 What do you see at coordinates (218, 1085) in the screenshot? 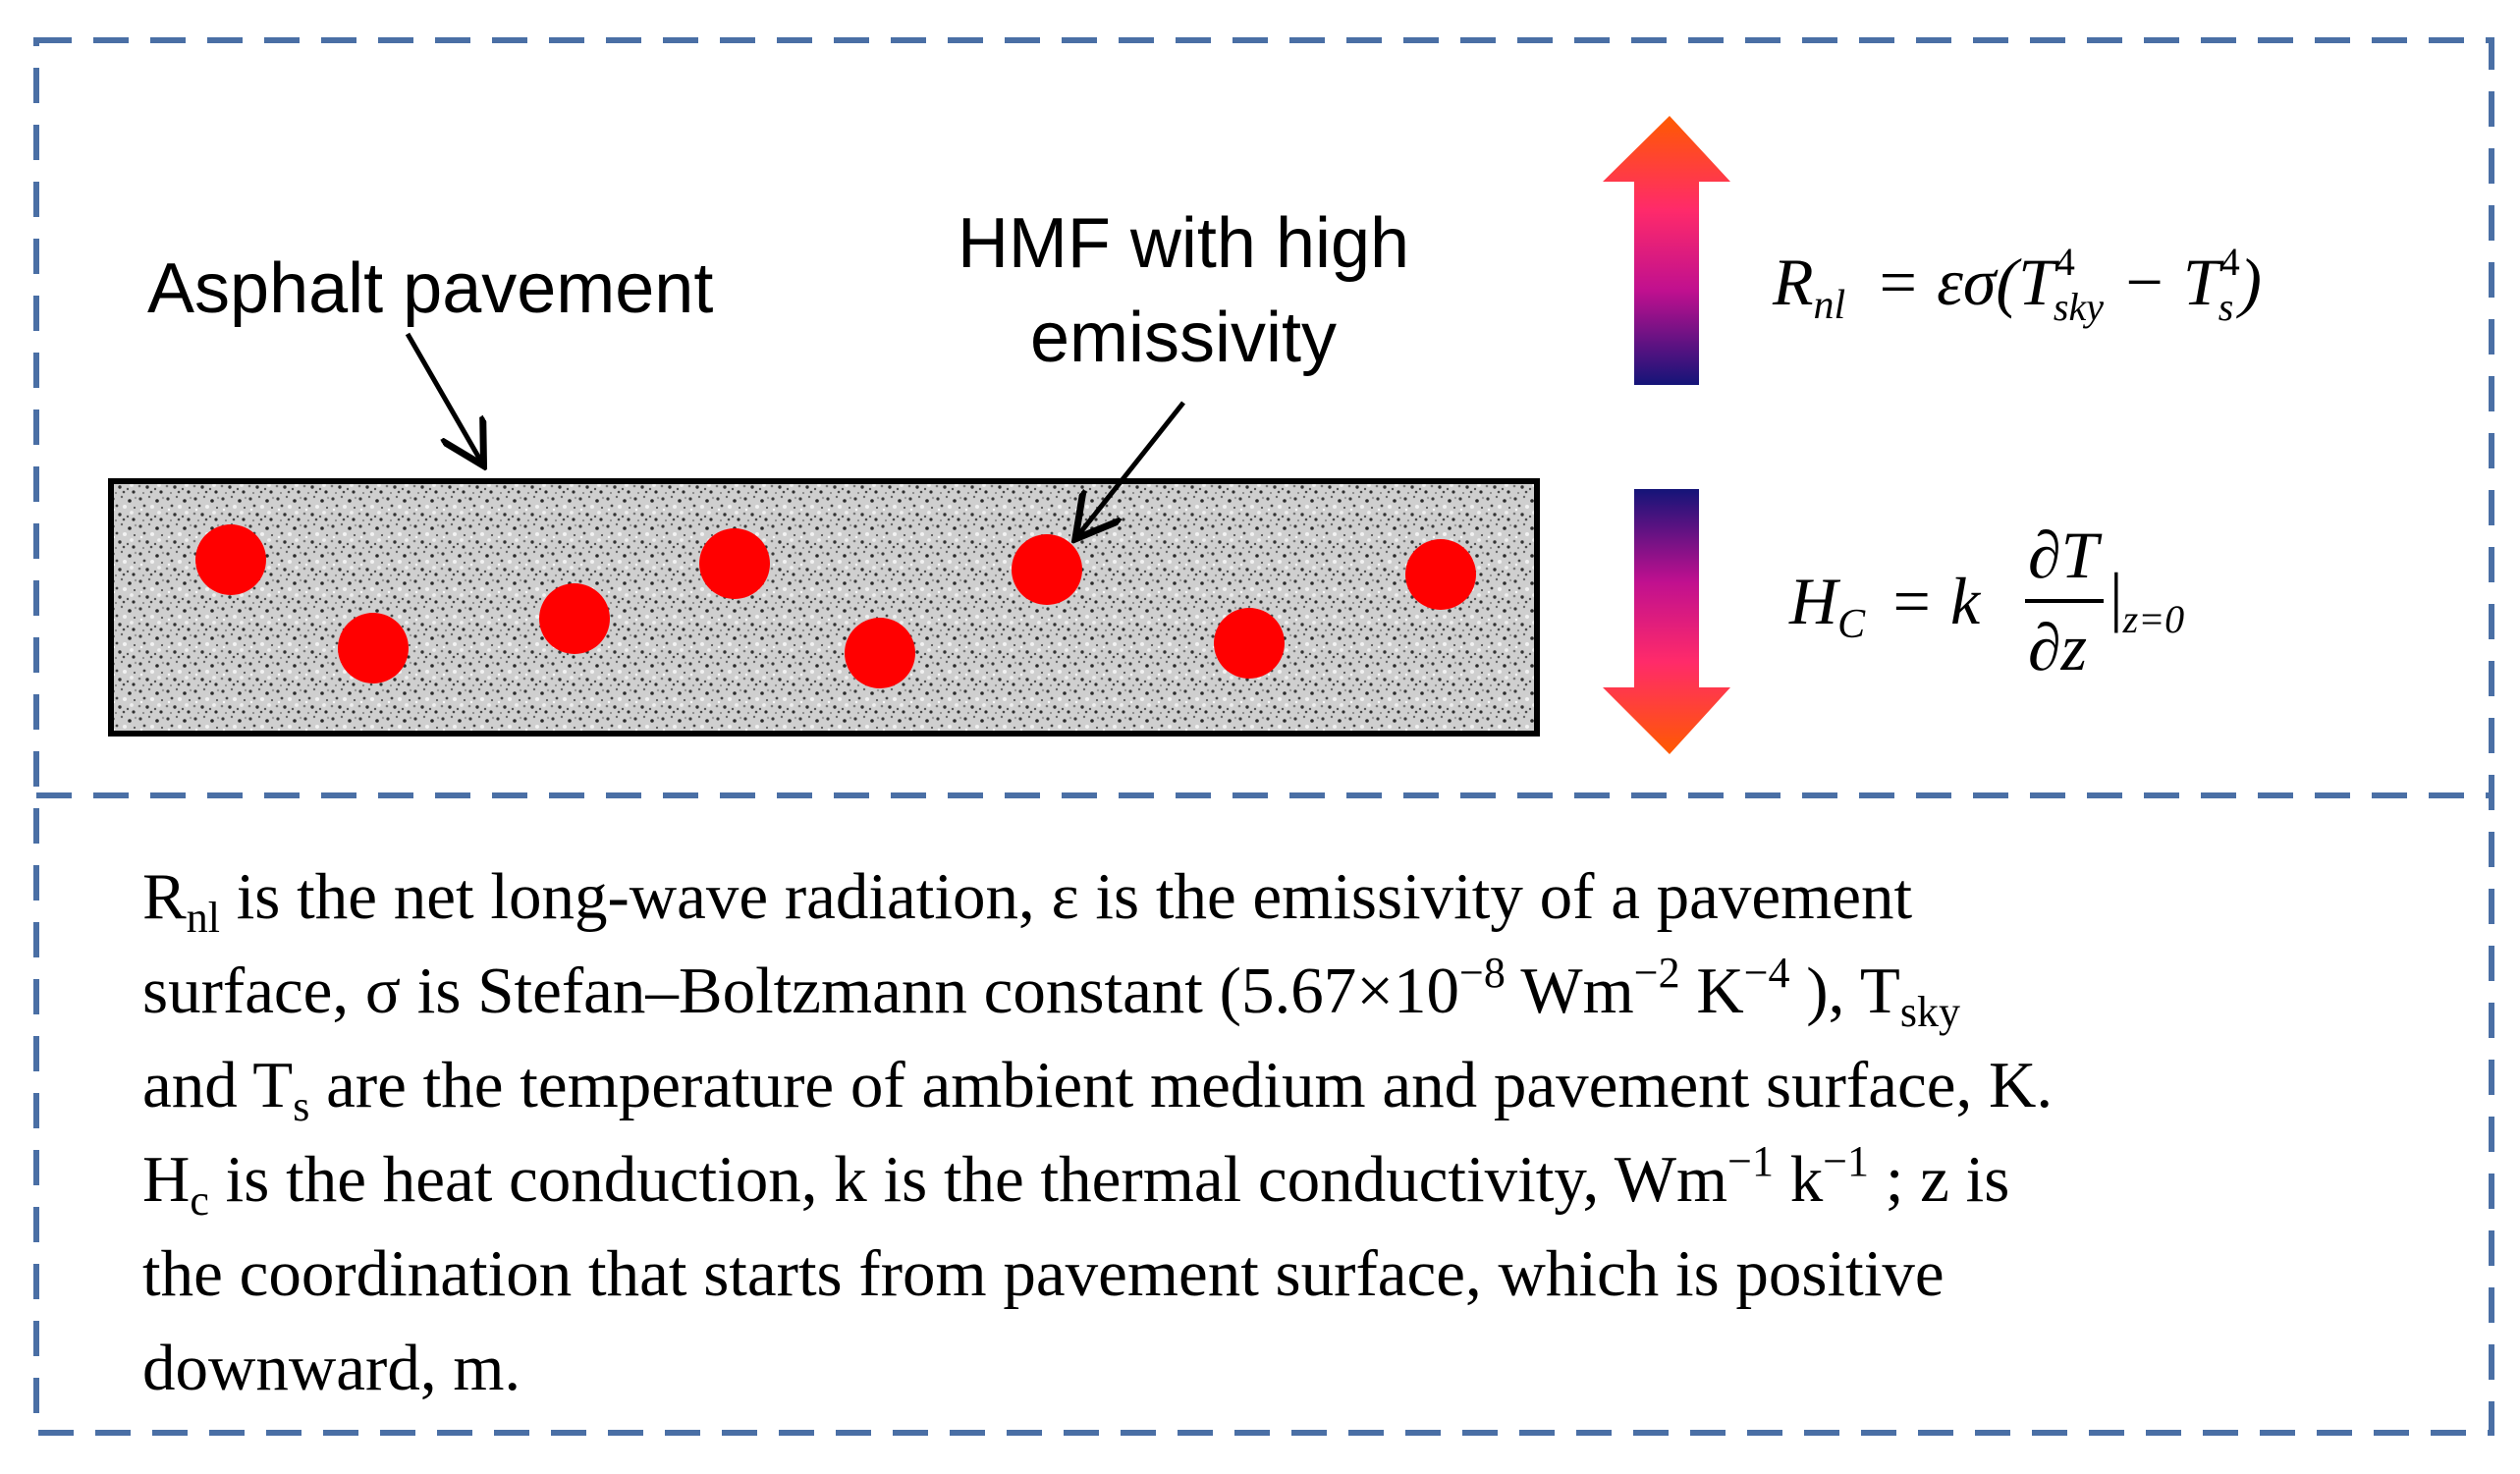
I see `desc-line-3-text-a: and T` at bounding box center [218, 1085].